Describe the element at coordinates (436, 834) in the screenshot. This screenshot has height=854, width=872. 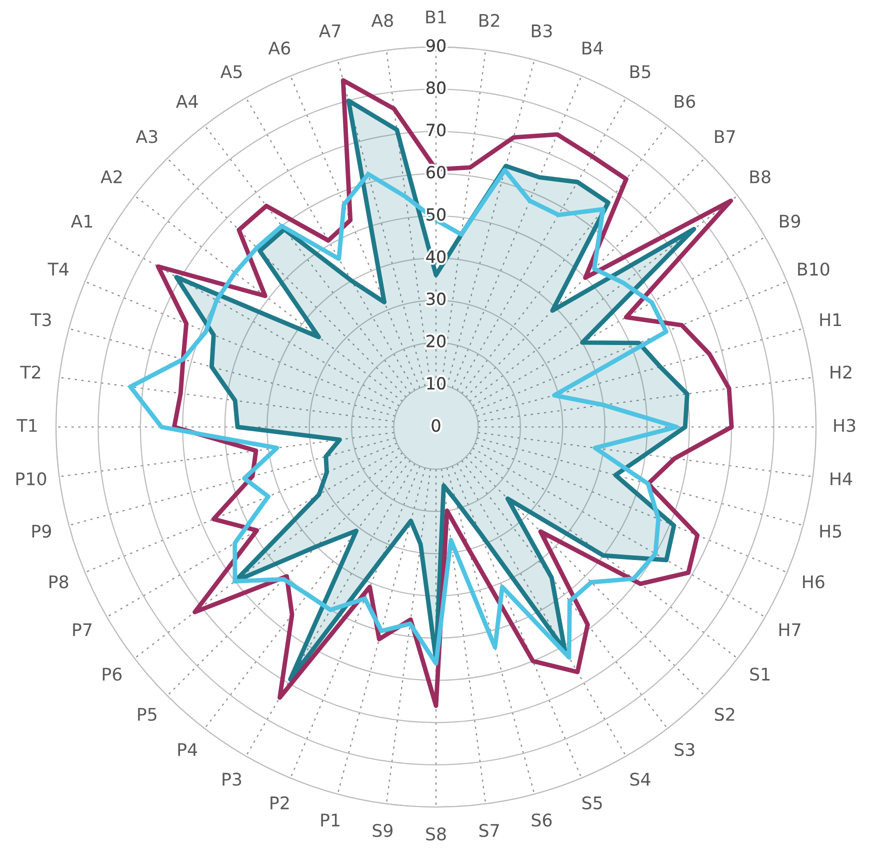
I see `spoke-label: S8` at that location.